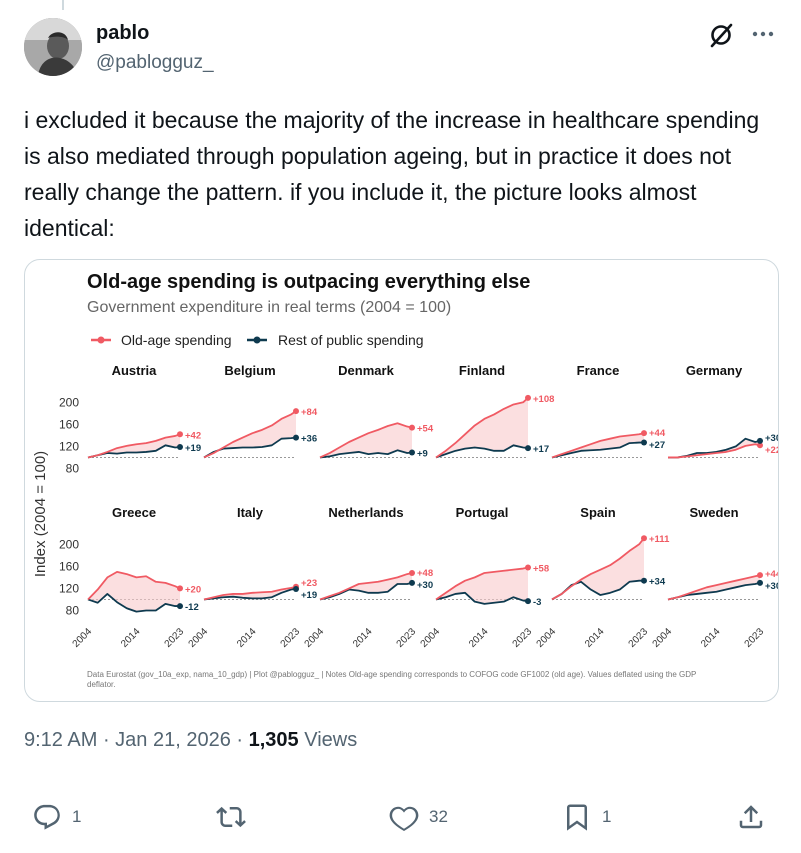 Image resolution: width=801 pixels, height=853 pixels. Describe the element at coordinates (586, 817) in the screenshot. I see `bookmark-button: 1` at that location.